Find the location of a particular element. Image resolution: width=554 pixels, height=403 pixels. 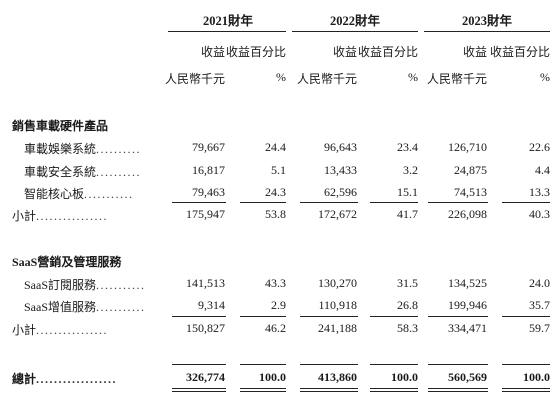

cell-rev-2023: 560,569 is located at coordinates (467, 377).